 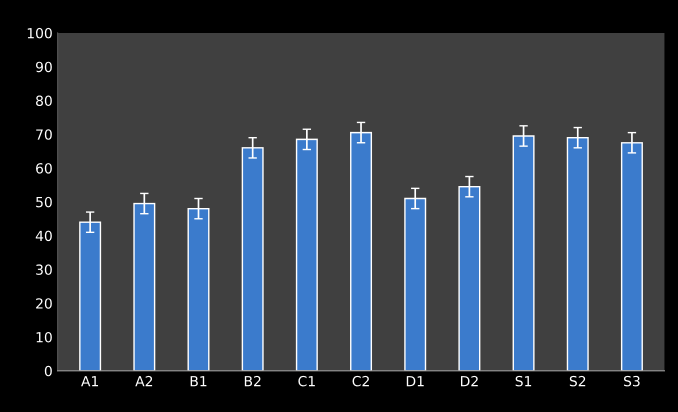 I want to click on x-tick-label: A2, so click(x=143, y=381).